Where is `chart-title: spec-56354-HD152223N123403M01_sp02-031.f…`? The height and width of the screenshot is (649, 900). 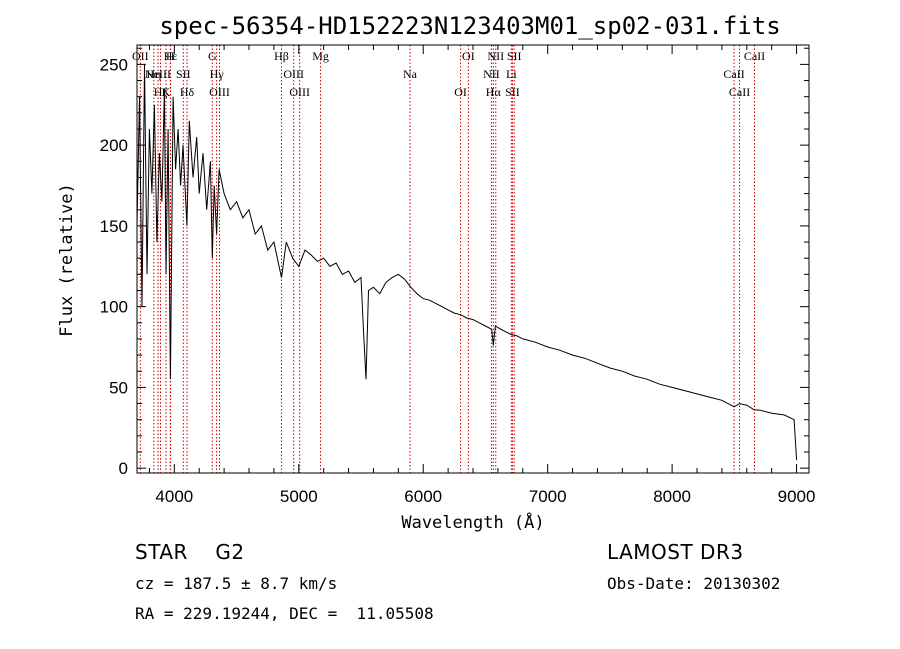
chart-title: spec-56354-HD152223N123403M01_sp02-031.f… is located at coordinates (469, 26).